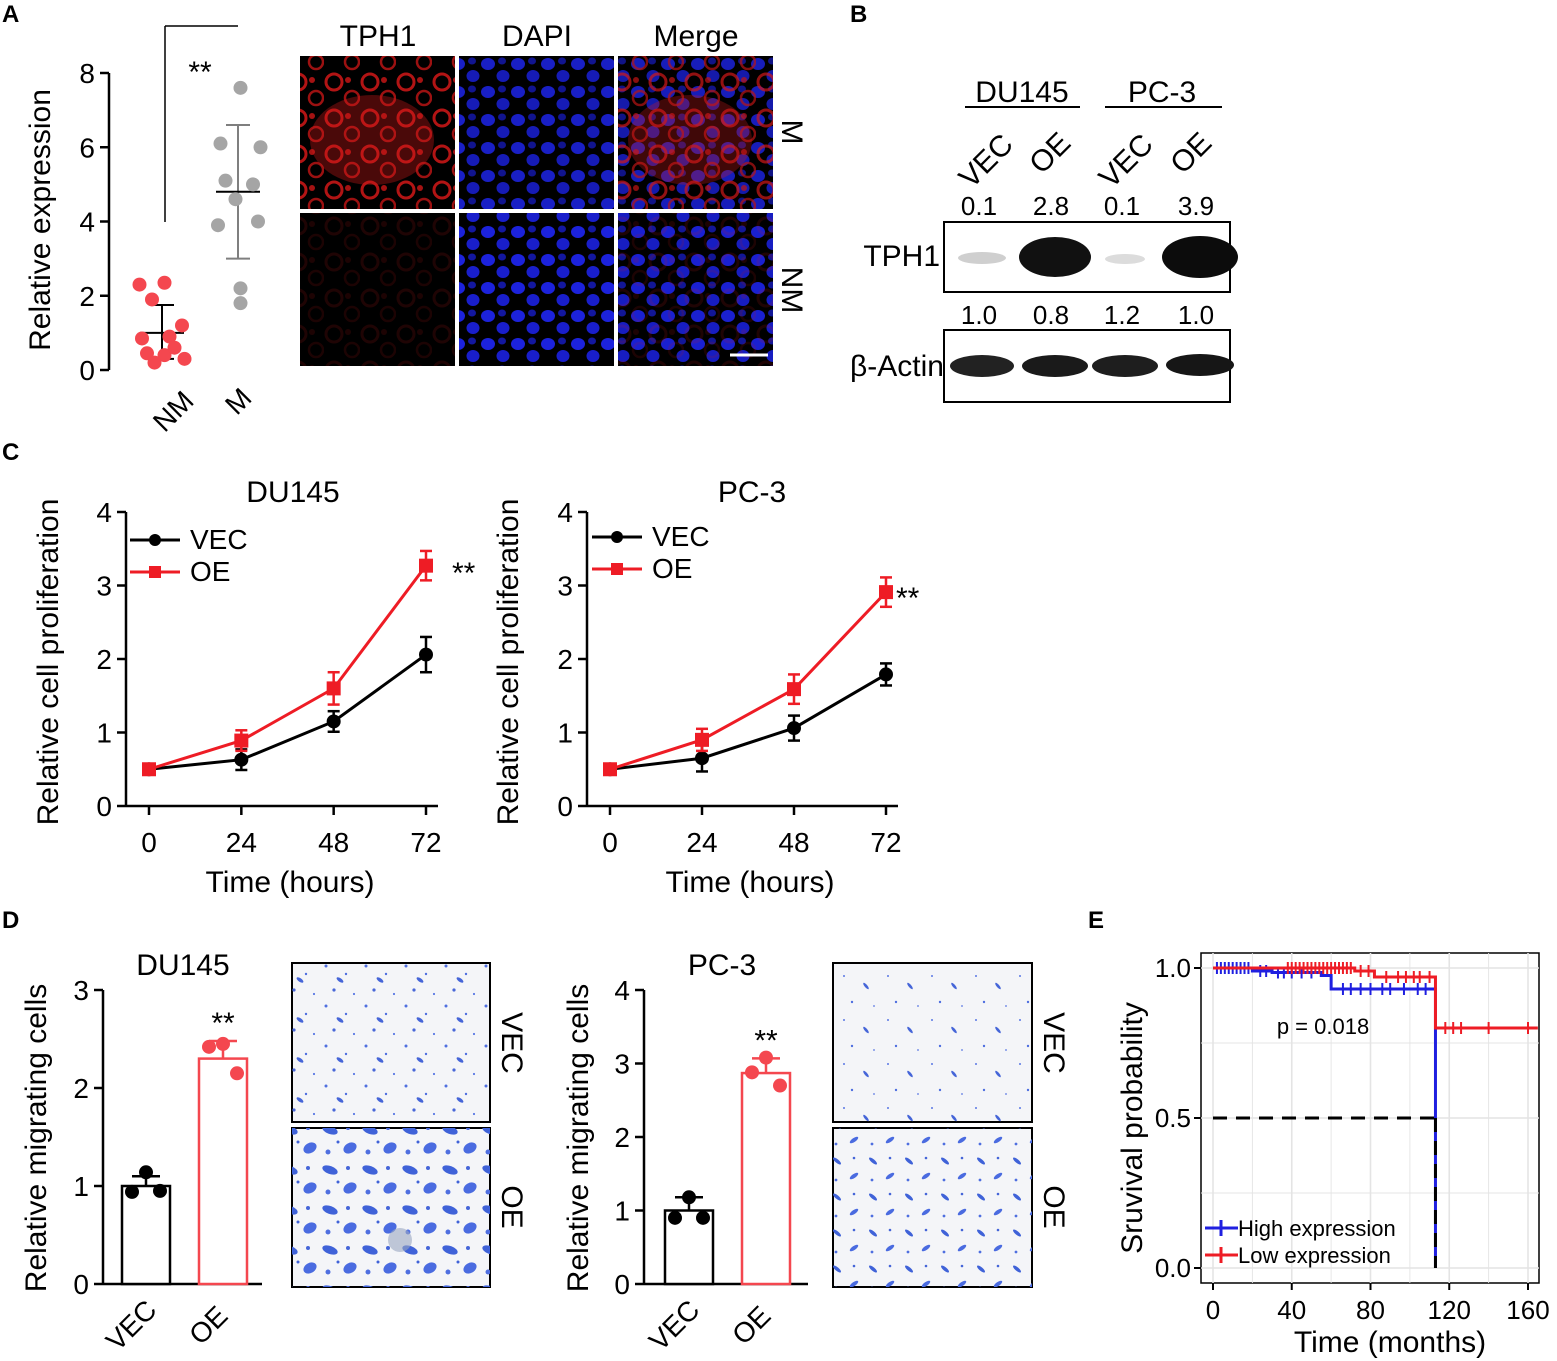 The height and width of the screenshot is (1361, 1557). What do you see at coordinates (1314, 1255) in the screenshot?
I see `legend-label-low: Low expression` at bounding box center [1314, 1255].